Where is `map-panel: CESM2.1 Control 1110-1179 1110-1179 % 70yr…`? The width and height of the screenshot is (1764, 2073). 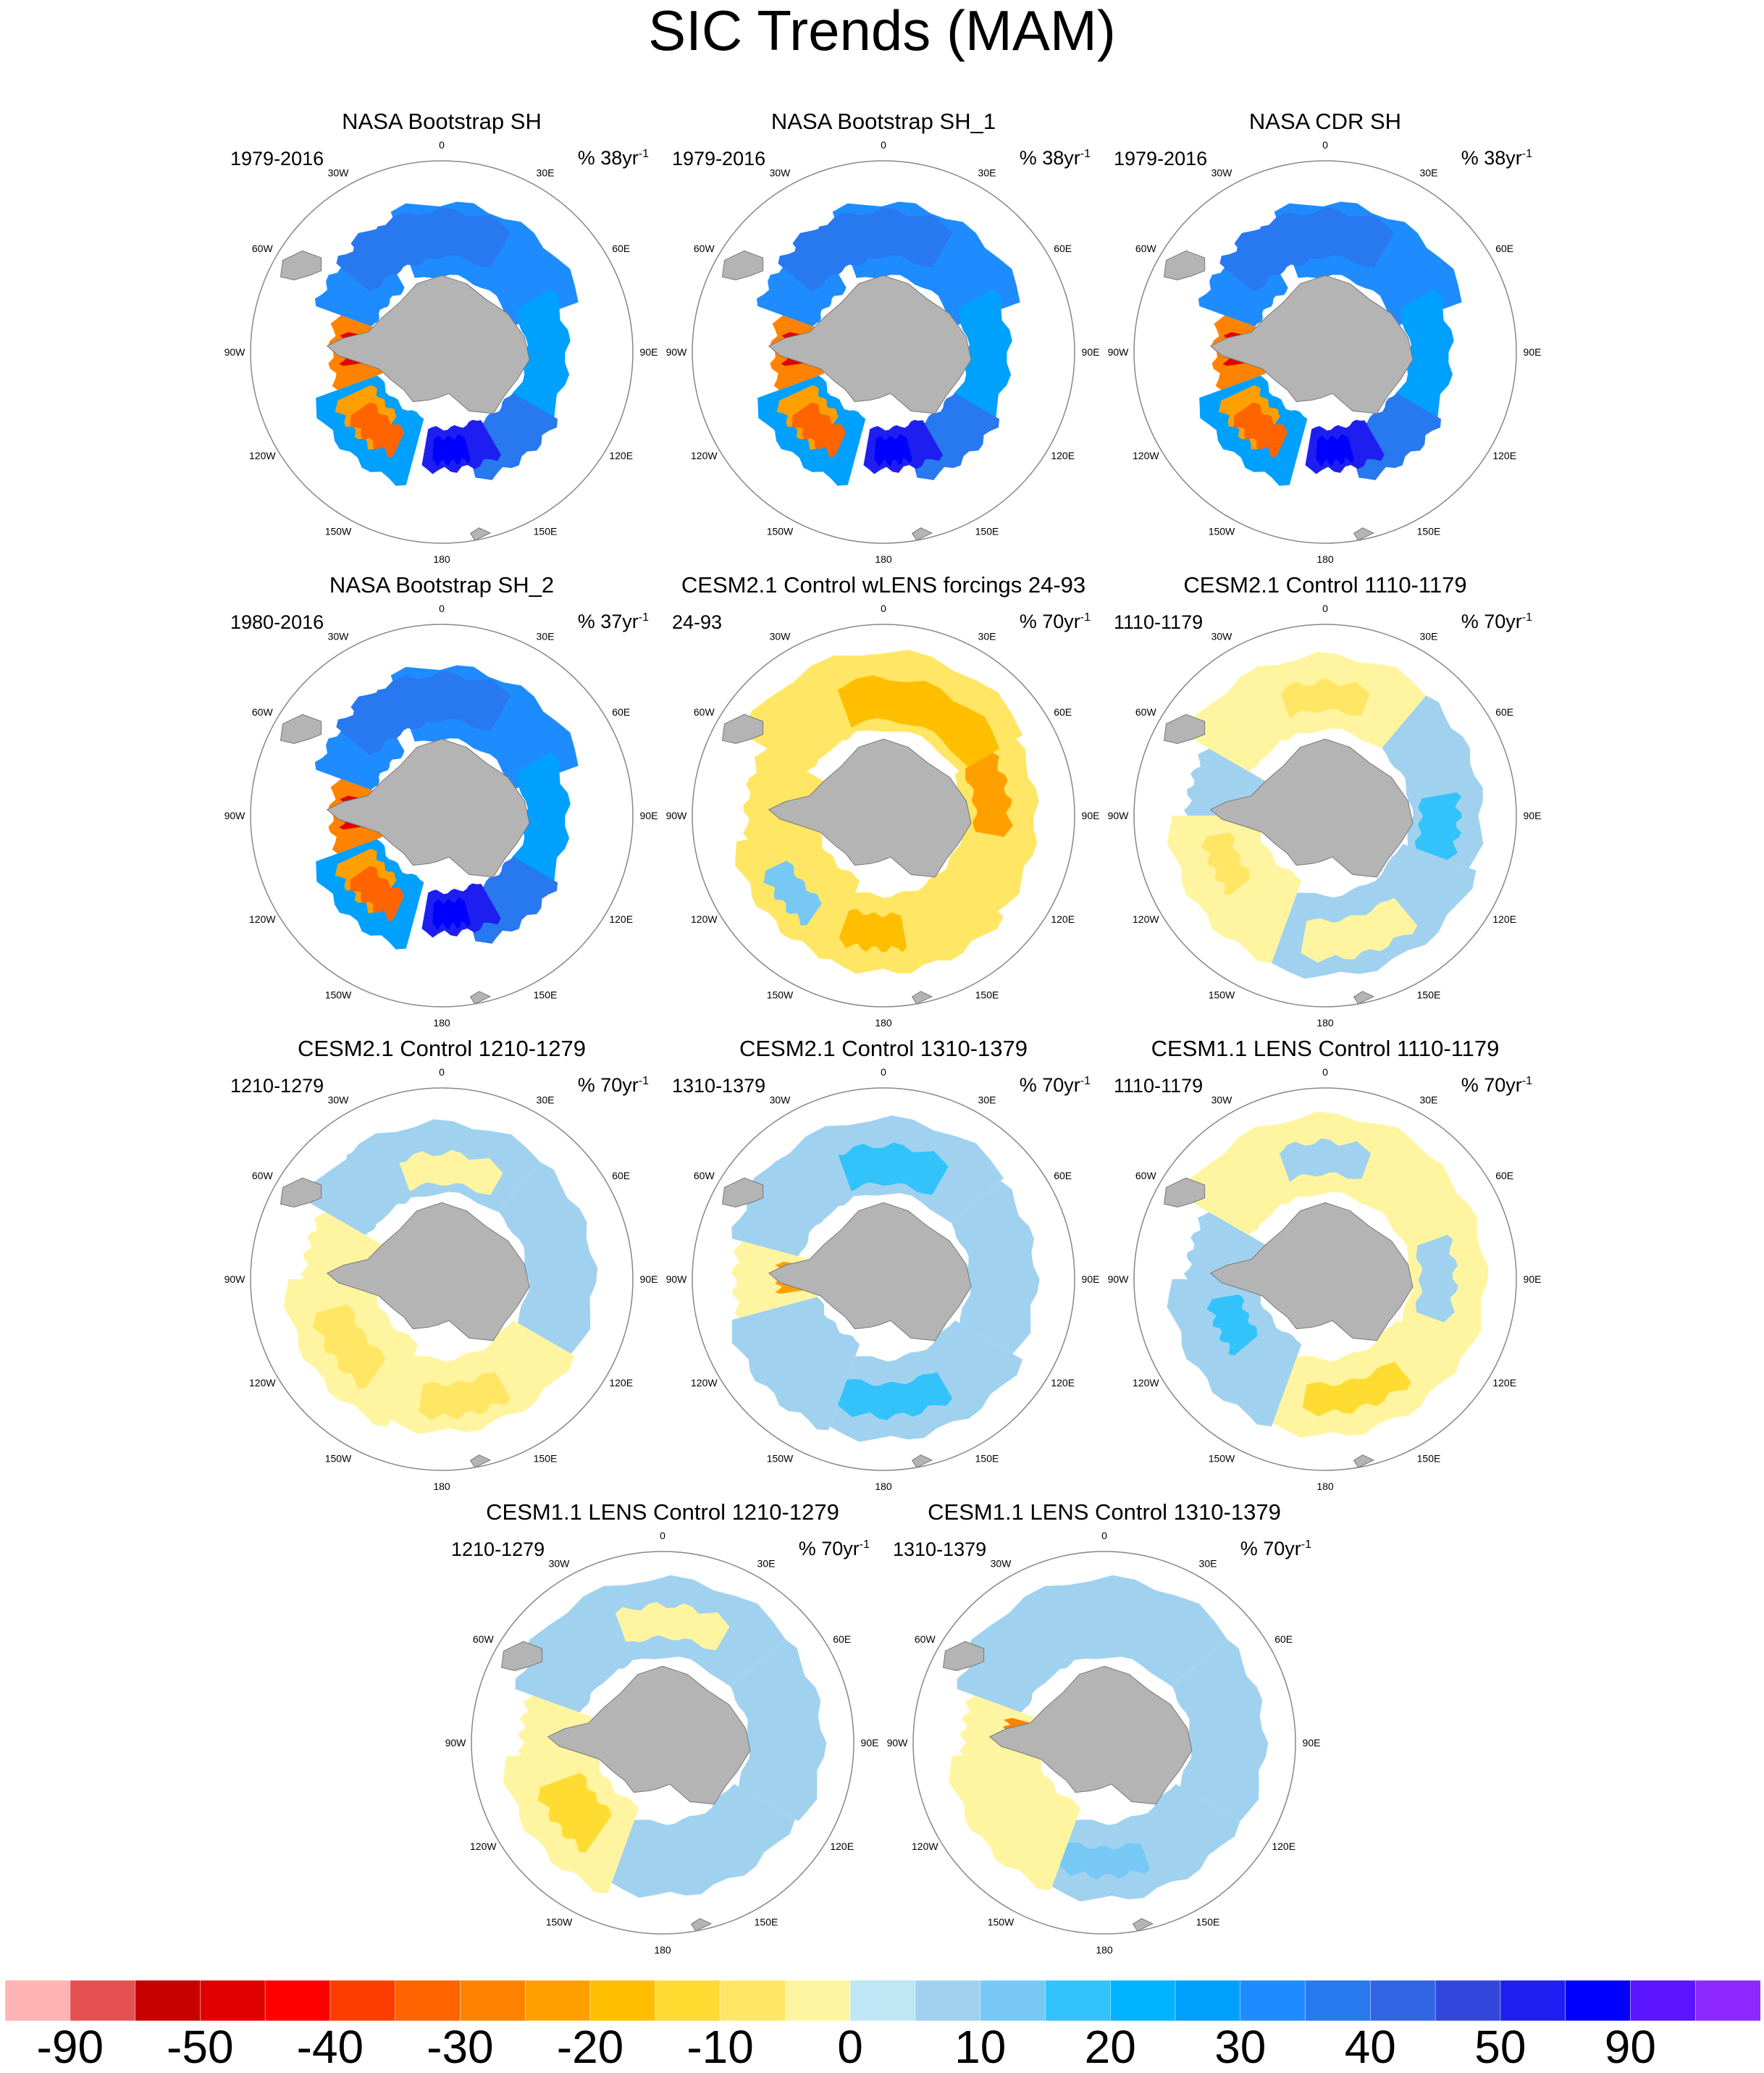
map-panel: CESM2.1 Control 1110-1179 1110-1179 % 70yr… is located at coordinates (1325, 804).